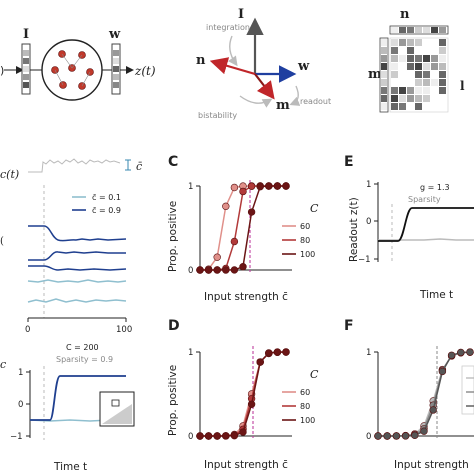 Image resolution: width=474 pixels, height=474 pixels. Describe the element at coordinates (283, 105) in the screenshot. I see `label-m-vec: m` at that location.